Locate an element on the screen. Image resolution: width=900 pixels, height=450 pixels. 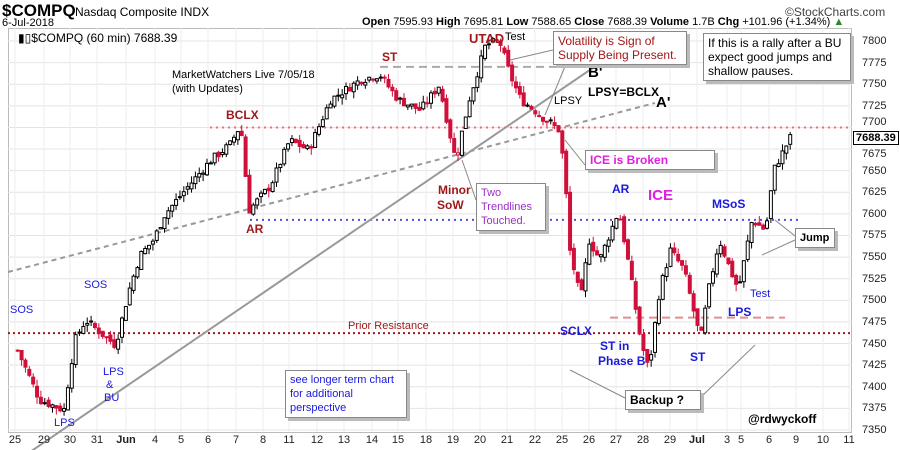
x-tick-label: 31 is located at coordinates (97, 440).